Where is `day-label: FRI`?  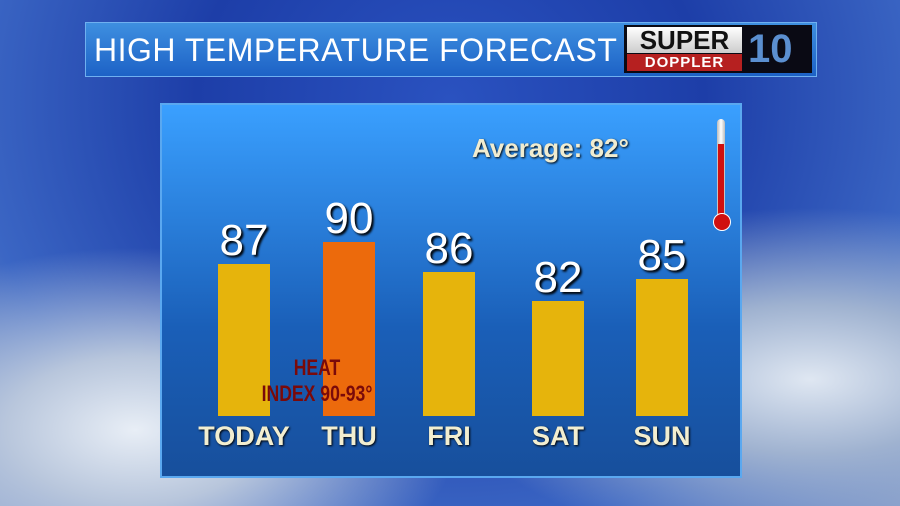
day-label: FRI is located at coordinates (449, 436).